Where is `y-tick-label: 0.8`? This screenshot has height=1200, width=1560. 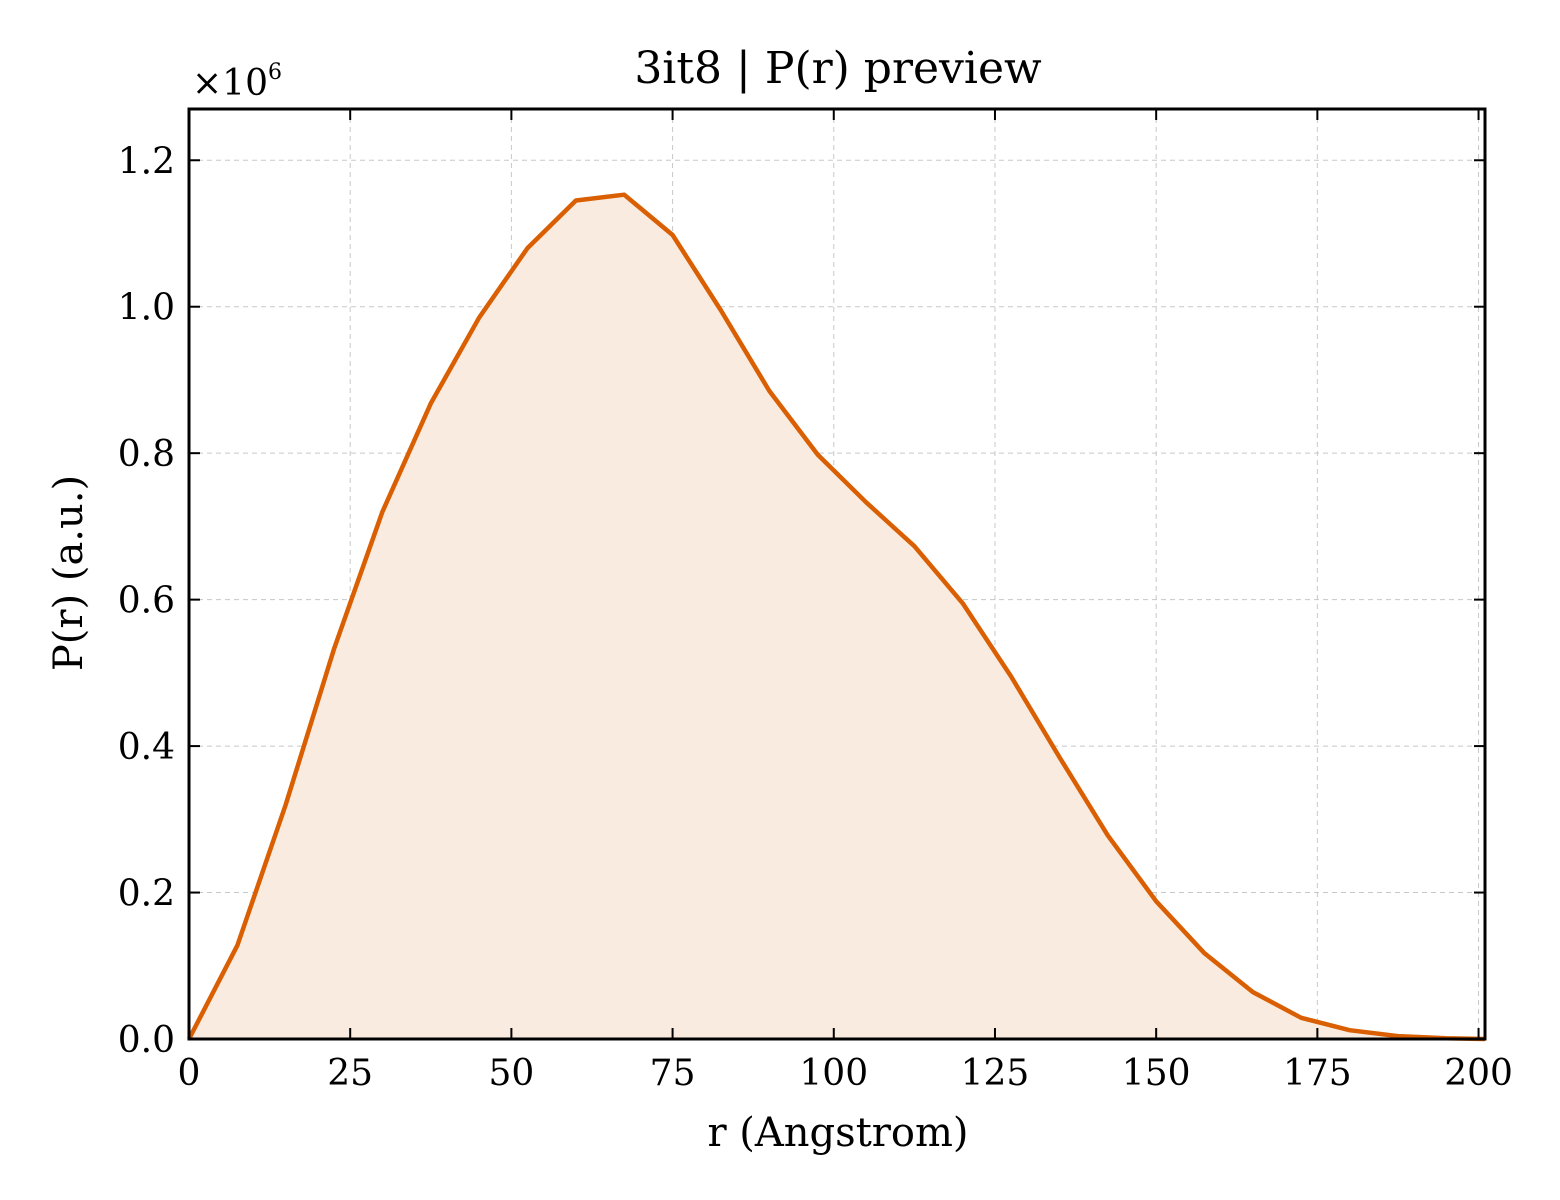 y-tick-label: 0.8 is located at coordinates (146, 454).